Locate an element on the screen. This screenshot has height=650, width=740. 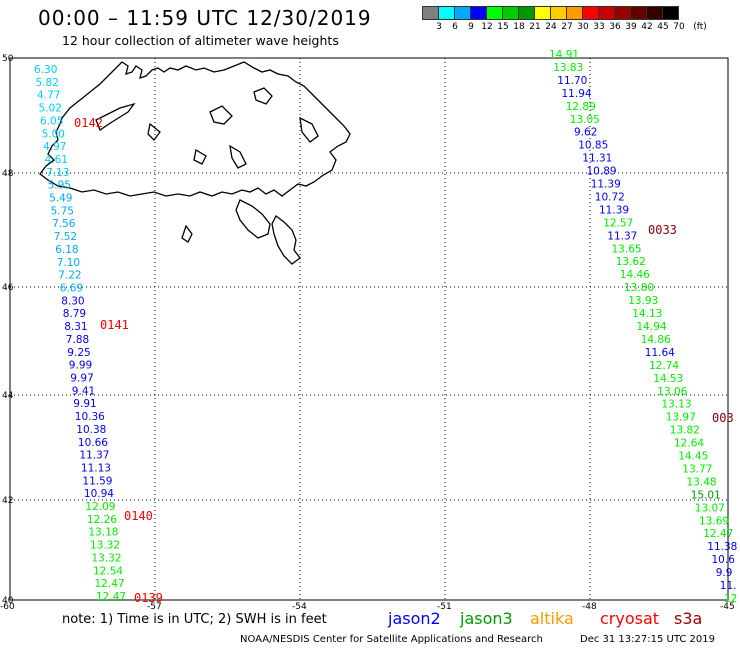
longitude-label: -60 is located at coordinates (7, 606).